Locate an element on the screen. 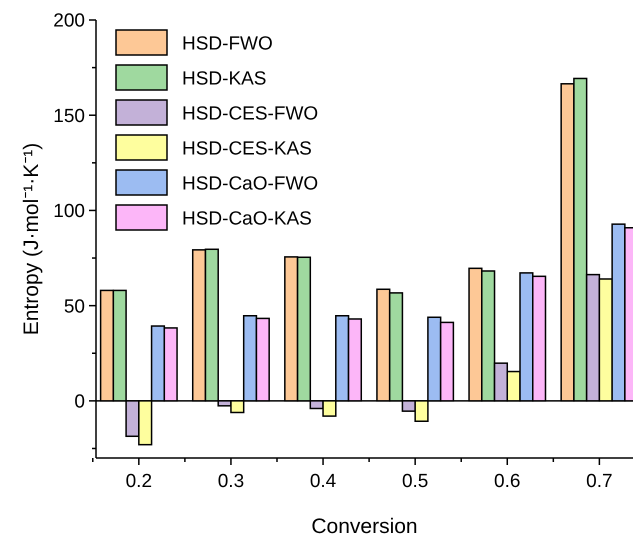 The height and width of the screenshot is (549, 641). x-tick-label: 0.3 is located at coordinates (231, 481).